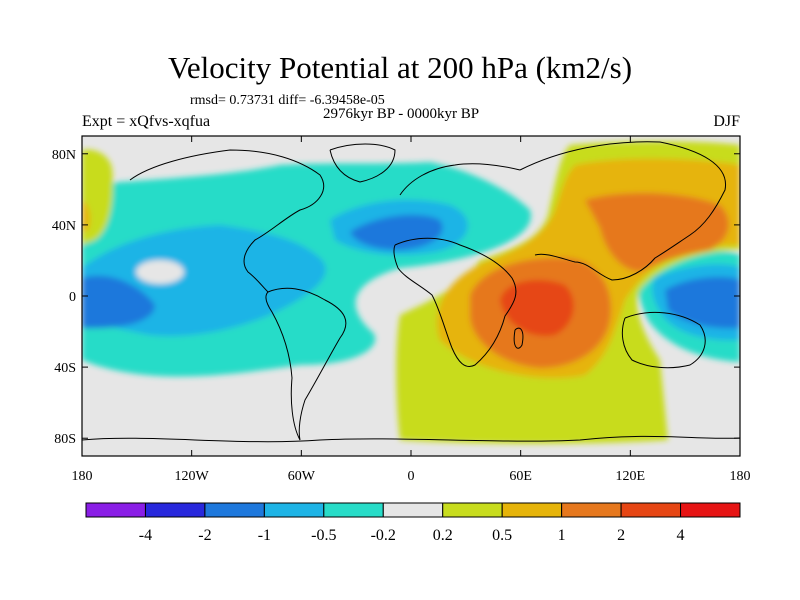  What do you see at coordinates (145, 535) in the screenshot?
I see `colorbar-label: -4` at bounding box center [145, 535].